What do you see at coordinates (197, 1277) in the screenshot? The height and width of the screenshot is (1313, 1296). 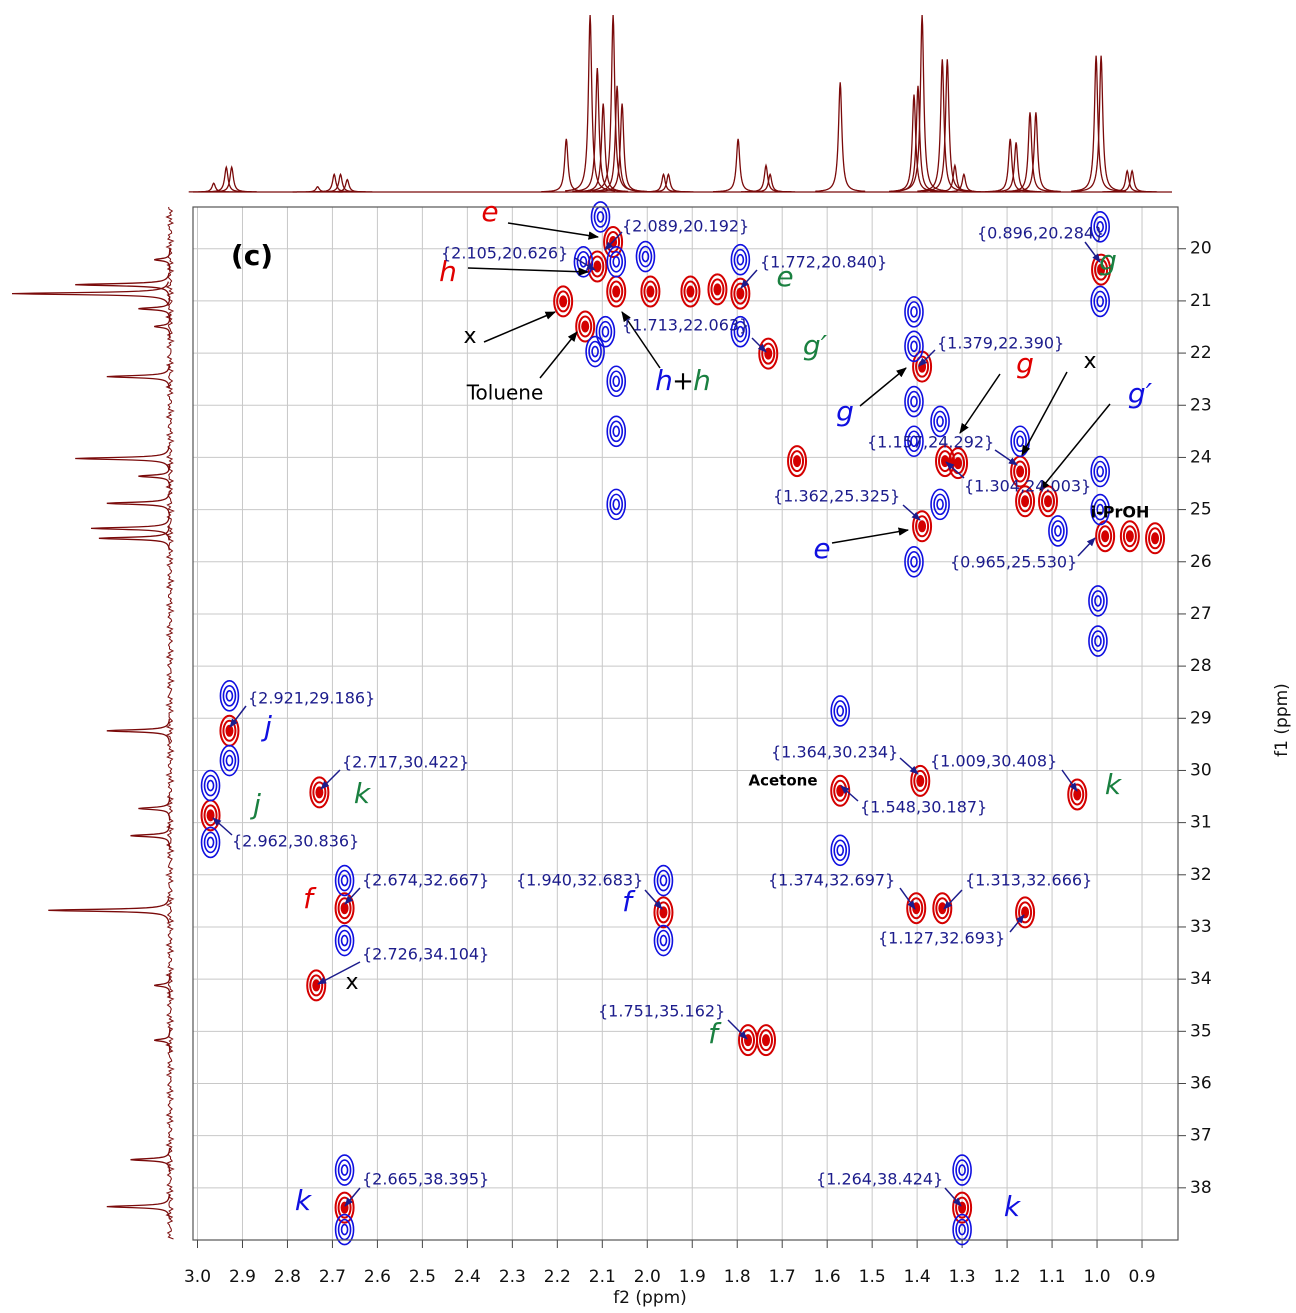 I see `x-tick-label: 3.0` at bounding box center [197, 1277].